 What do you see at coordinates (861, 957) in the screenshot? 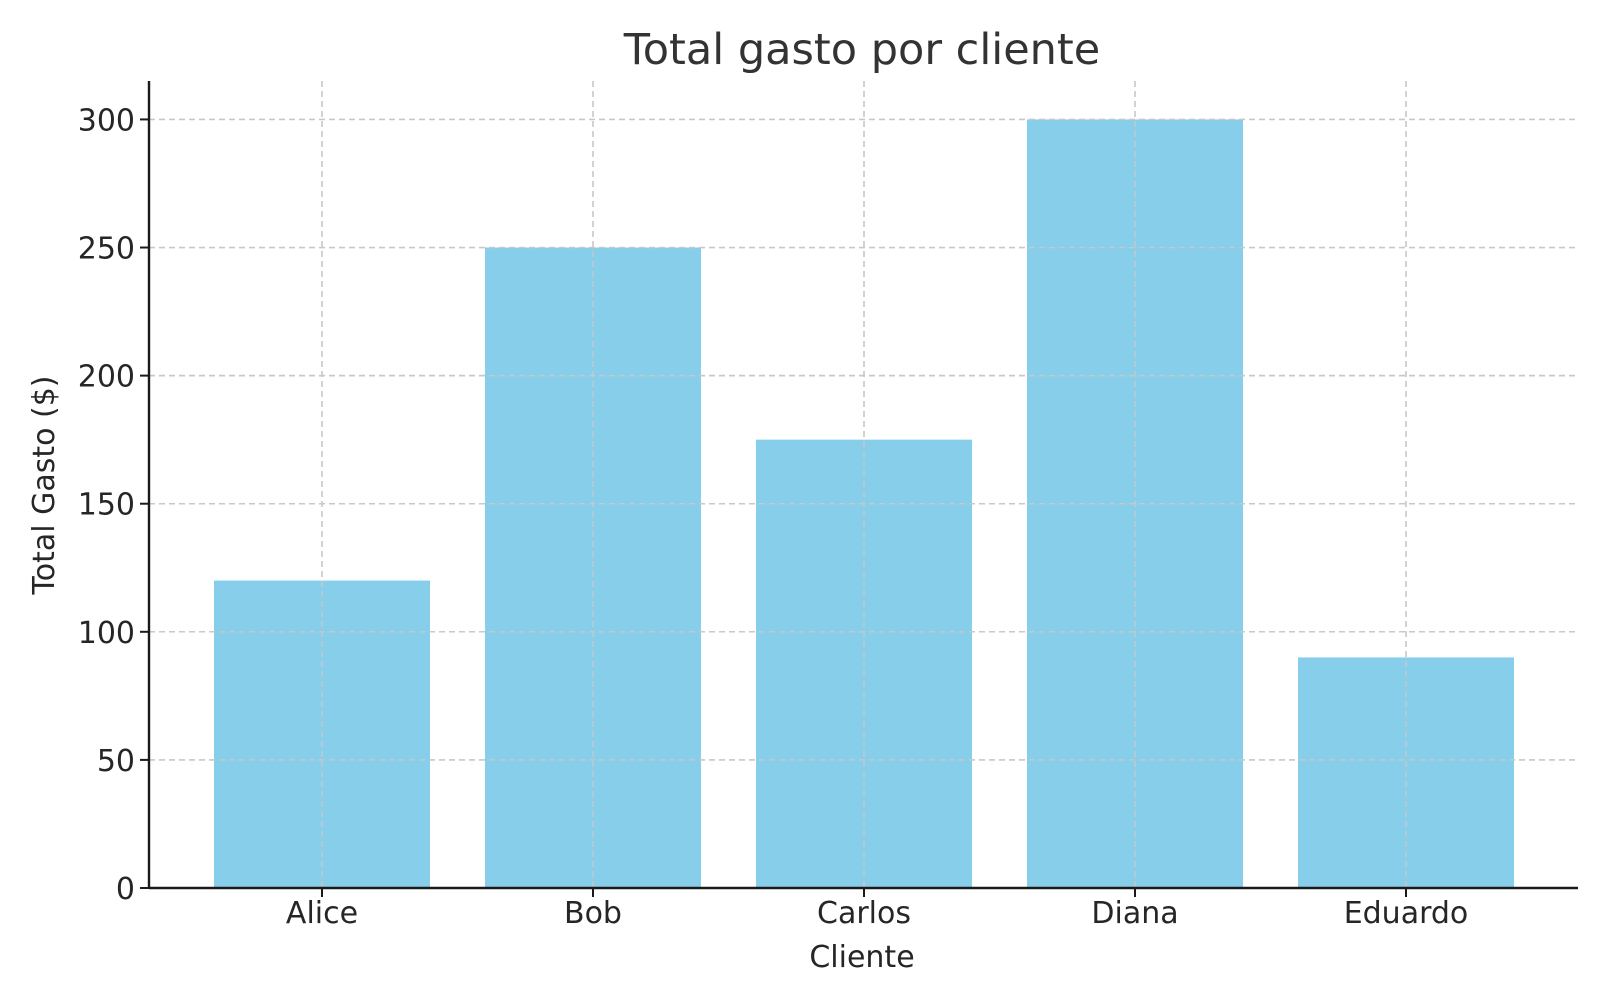
I see `x-axis-label: Cliente` at bounding box center [861, 957].